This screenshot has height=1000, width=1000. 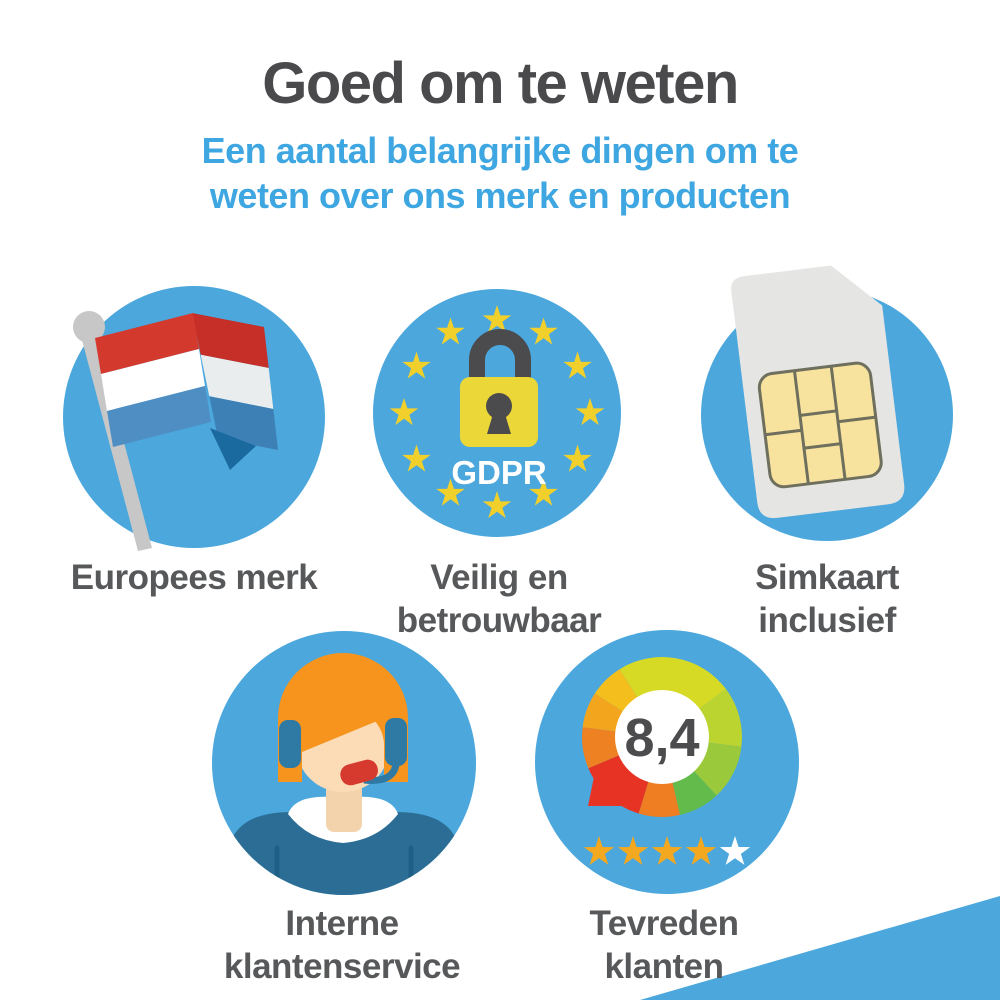 I want to click on feature-label-tevreden-klanten: Tevreden klanten, so click(x=664, y=945).